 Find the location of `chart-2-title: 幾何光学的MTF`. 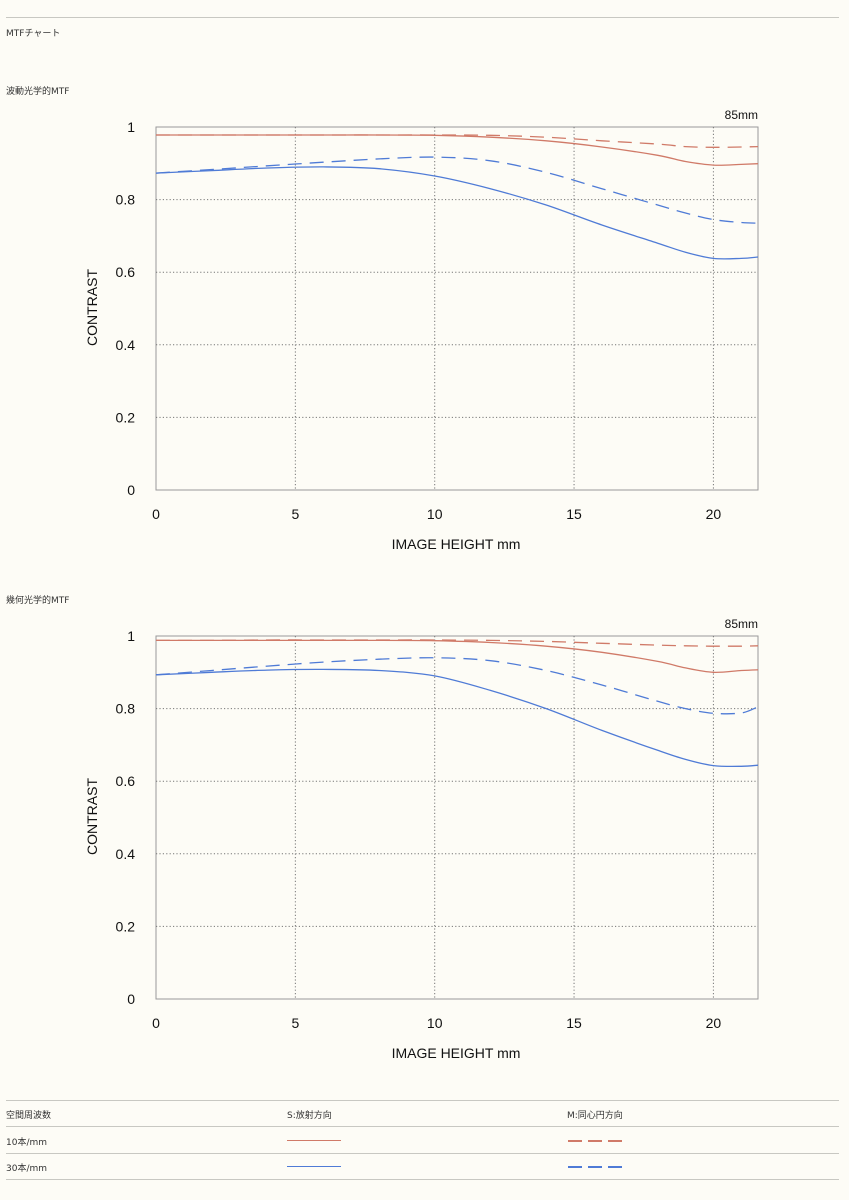

chart-2-title: 幾何光学的MTF is located at coordinates (38, 601).